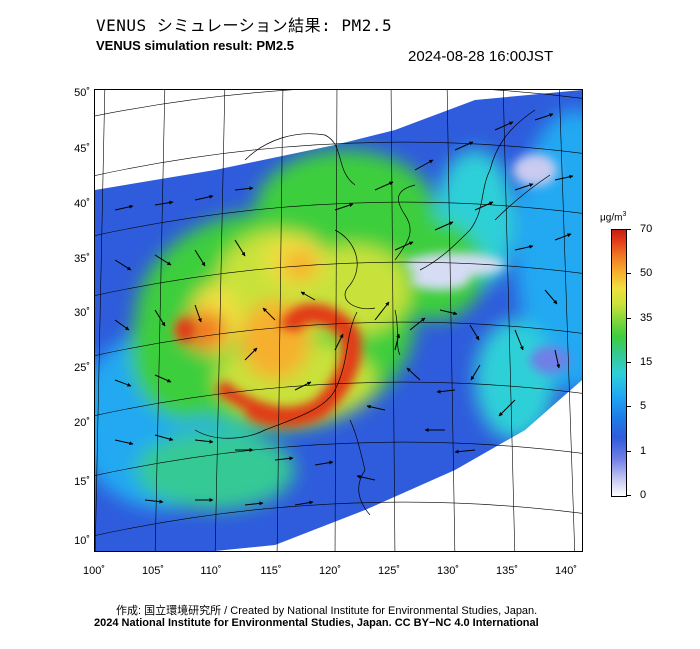 This screenshot has width=700, height=649. I want to click on lon-label-100: 100˚, so click(94, 571).